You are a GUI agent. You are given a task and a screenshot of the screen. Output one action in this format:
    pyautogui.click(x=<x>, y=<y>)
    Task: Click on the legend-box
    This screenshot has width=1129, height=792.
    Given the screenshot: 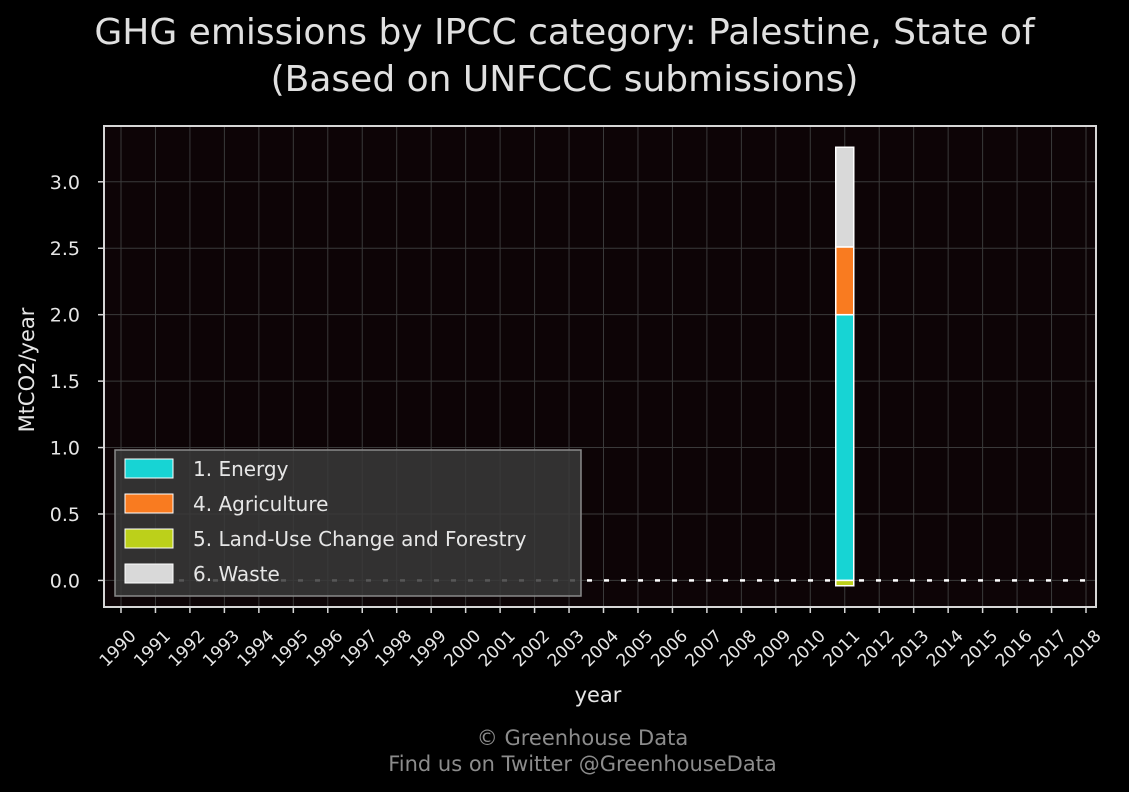 What is the action you would take?
    pyautogui.click(x=348, y=523)
    